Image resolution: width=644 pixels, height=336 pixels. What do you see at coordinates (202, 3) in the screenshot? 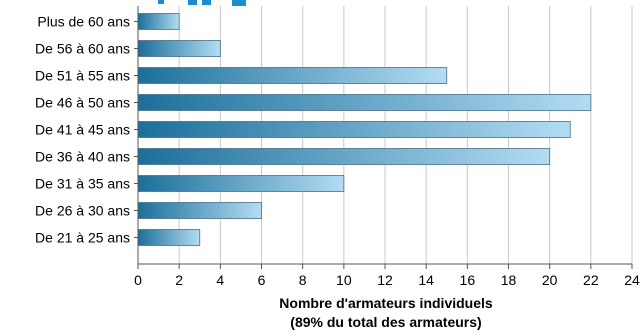
I see `cropped-title-fragment` at bounding box center [202, 3].